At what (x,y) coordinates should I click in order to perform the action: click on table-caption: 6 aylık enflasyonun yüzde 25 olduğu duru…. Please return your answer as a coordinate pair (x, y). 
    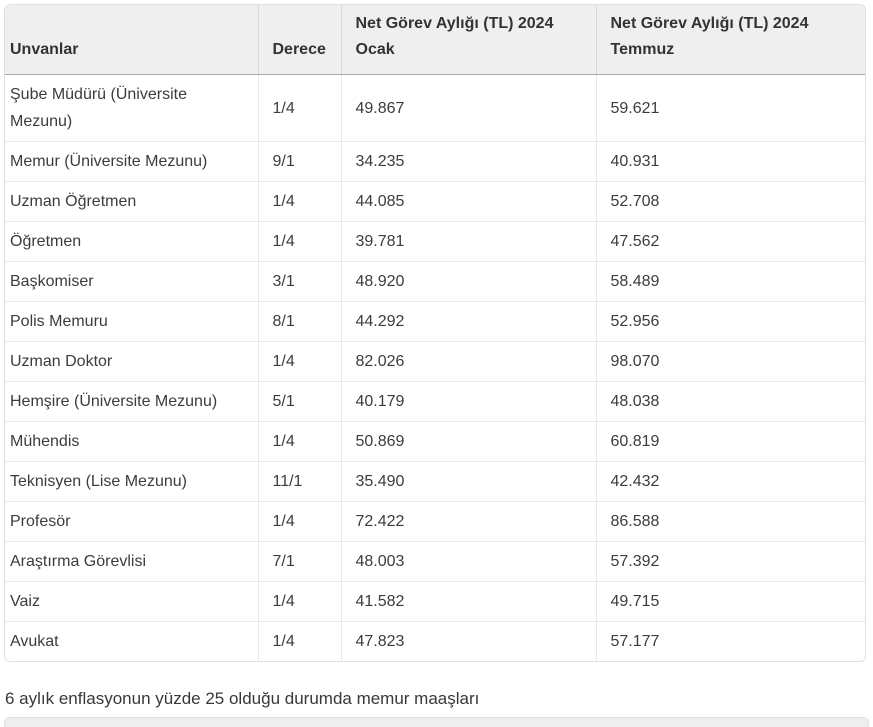
    Looking at the image, I should click on (242, 698).